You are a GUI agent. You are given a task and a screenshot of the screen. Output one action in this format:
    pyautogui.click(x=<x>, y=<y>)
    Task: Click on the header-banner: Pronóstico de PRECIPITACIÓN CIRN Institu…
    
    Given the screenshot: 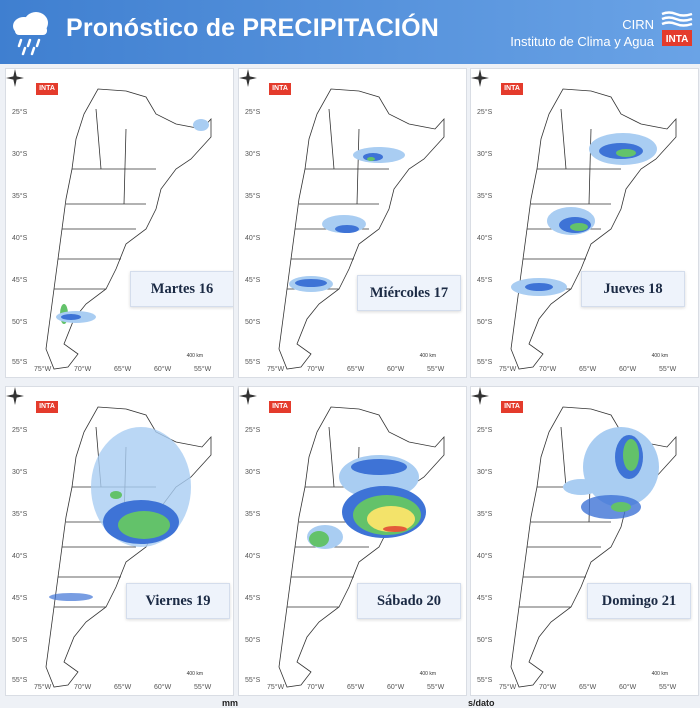 What is the action you would take?
    pyautogui.click(x=350, y=32)
    